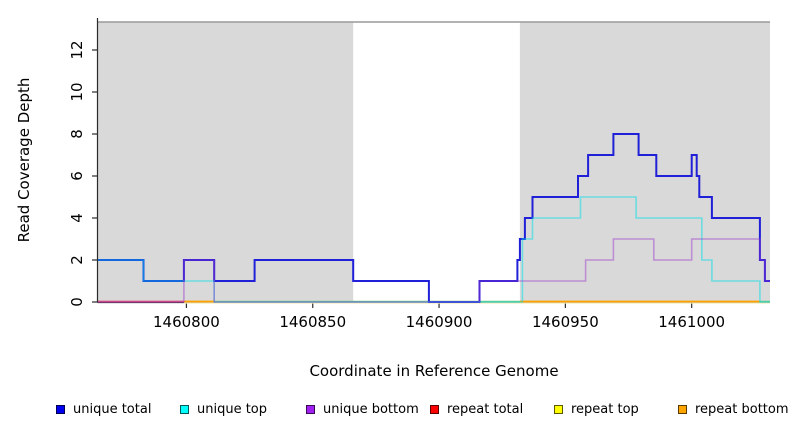 This screenshot has height=432, width=792. What do you see at coordinates (439, 322) in the screenshot?
I see `x-tick-label: 1460900` at bounding box center [439, 322].